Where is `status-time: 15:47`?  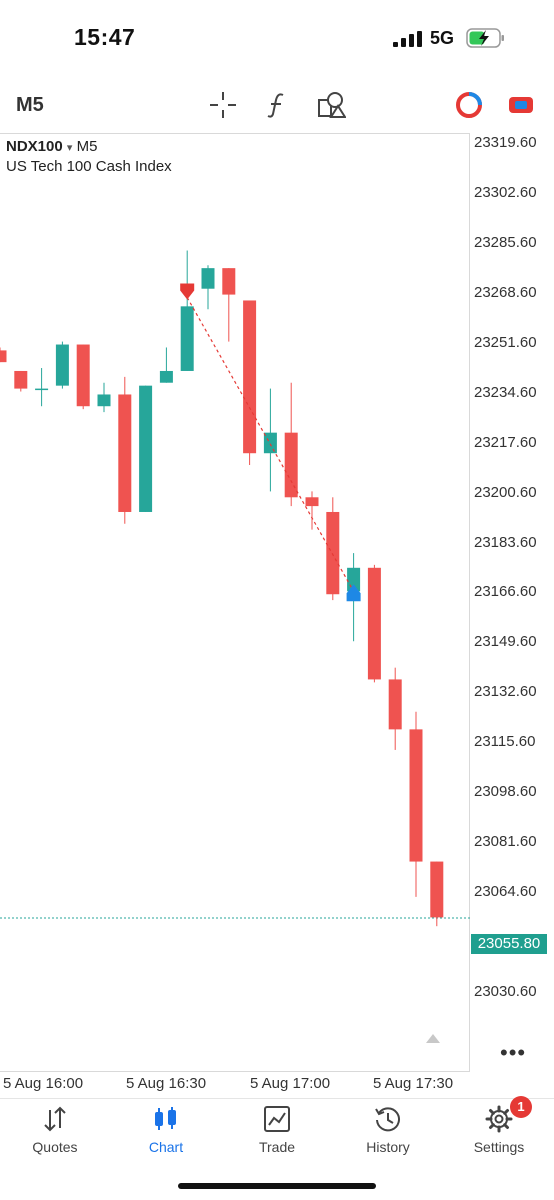
status-time: 15:47 is located at coordinates (105, 37).